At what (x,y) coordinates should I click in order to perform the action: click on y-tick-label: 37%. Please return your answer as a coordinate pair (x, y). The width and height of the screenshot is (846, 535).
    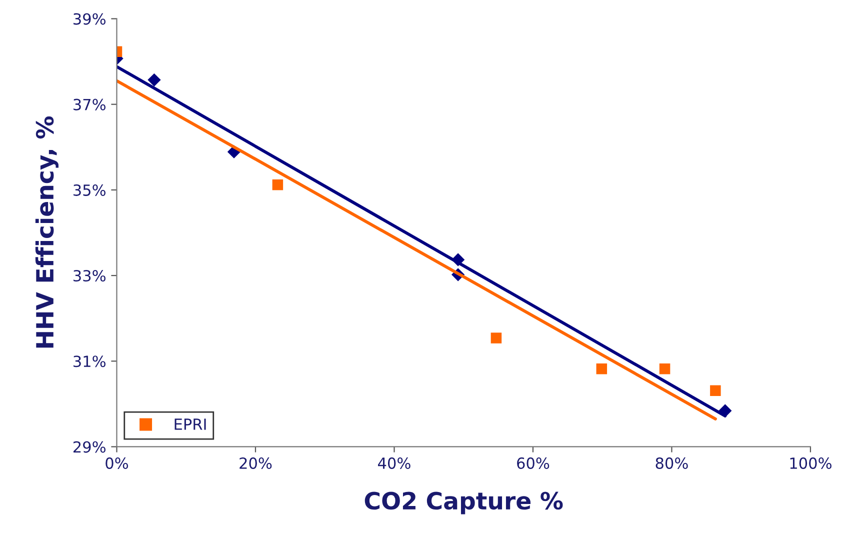
    Looking at the image, I should click on (90, 104).